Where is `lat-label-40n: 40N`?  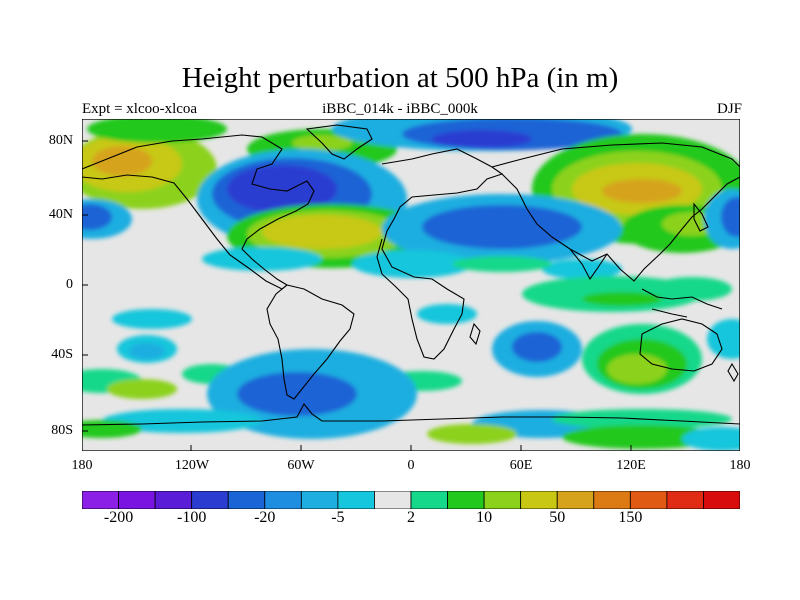 lat-label-40n: 40N is located at coordinates (60, 214).